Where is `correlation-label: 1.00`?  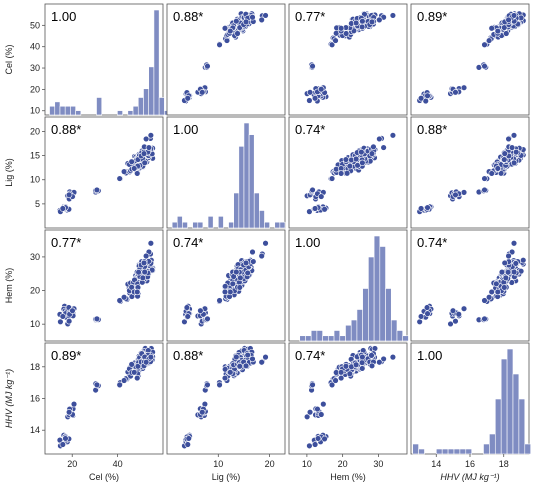
correlation-label: 1.00 is located at coordinates (307, 242).